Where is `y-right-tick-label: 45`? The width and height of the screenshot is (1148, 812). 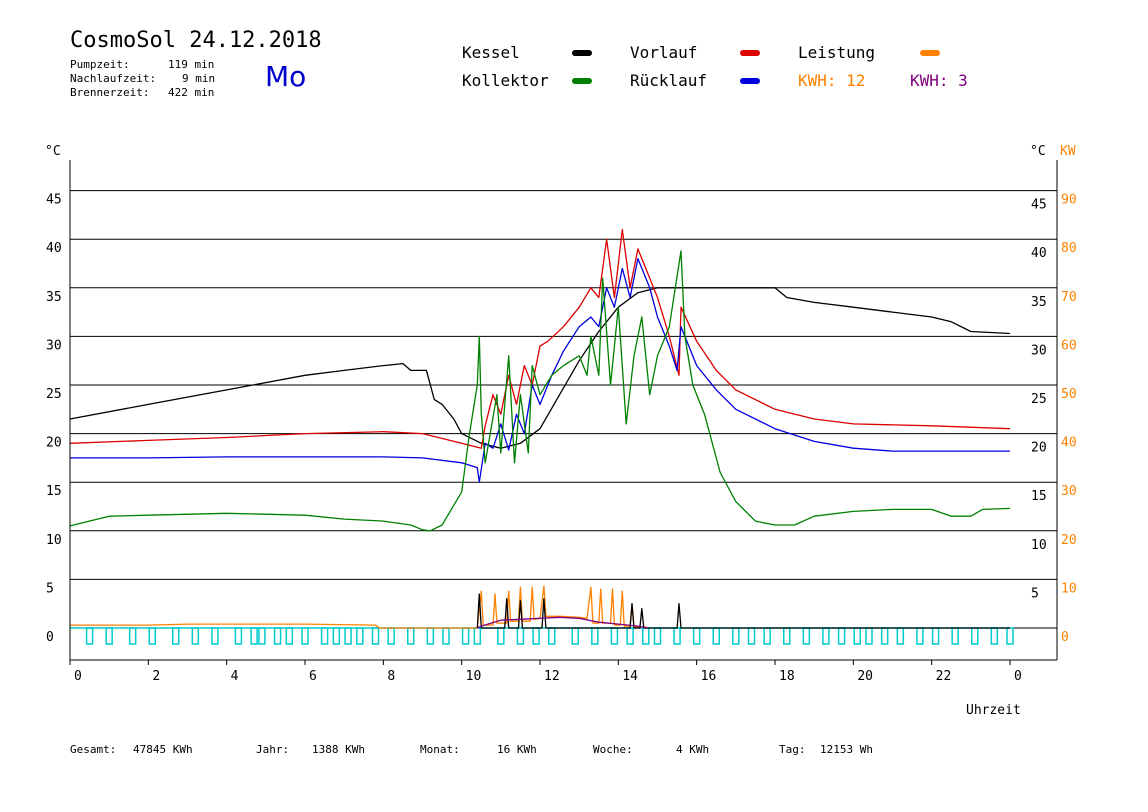
y-right-tick-label: 45 is located at coordinates (1039, 205).